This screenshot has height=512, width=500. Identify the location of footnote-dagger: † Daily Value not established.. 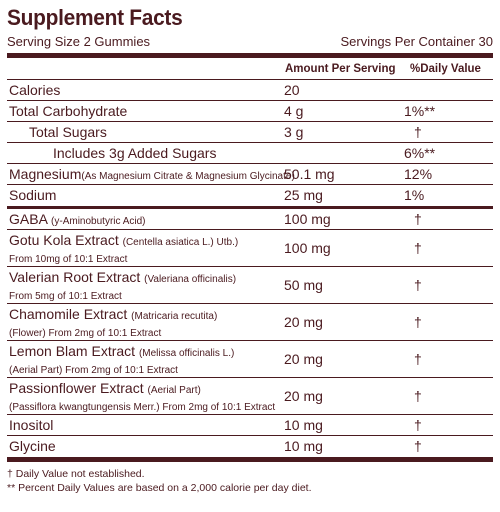
(76, 474).